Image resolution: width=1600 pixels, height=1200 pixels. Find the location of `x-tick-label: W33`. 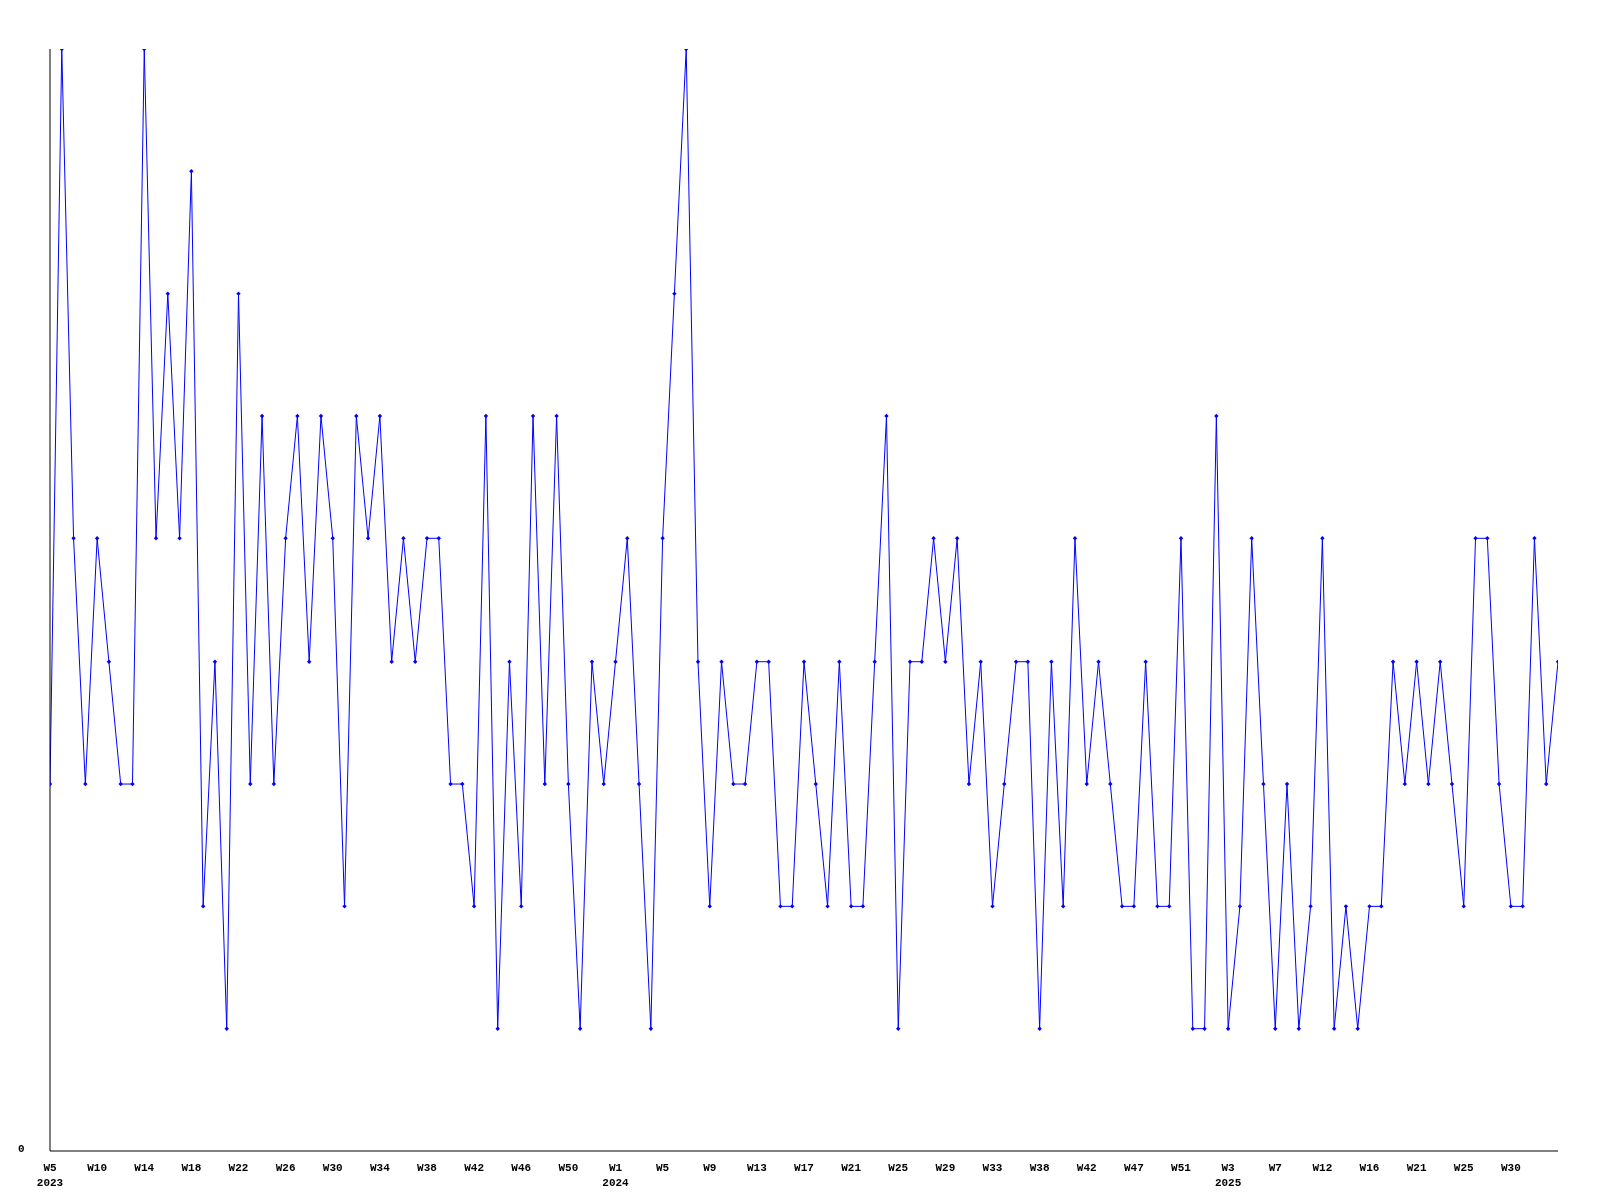

x-tick-label: W33 is located at coordinates (992, 1168).